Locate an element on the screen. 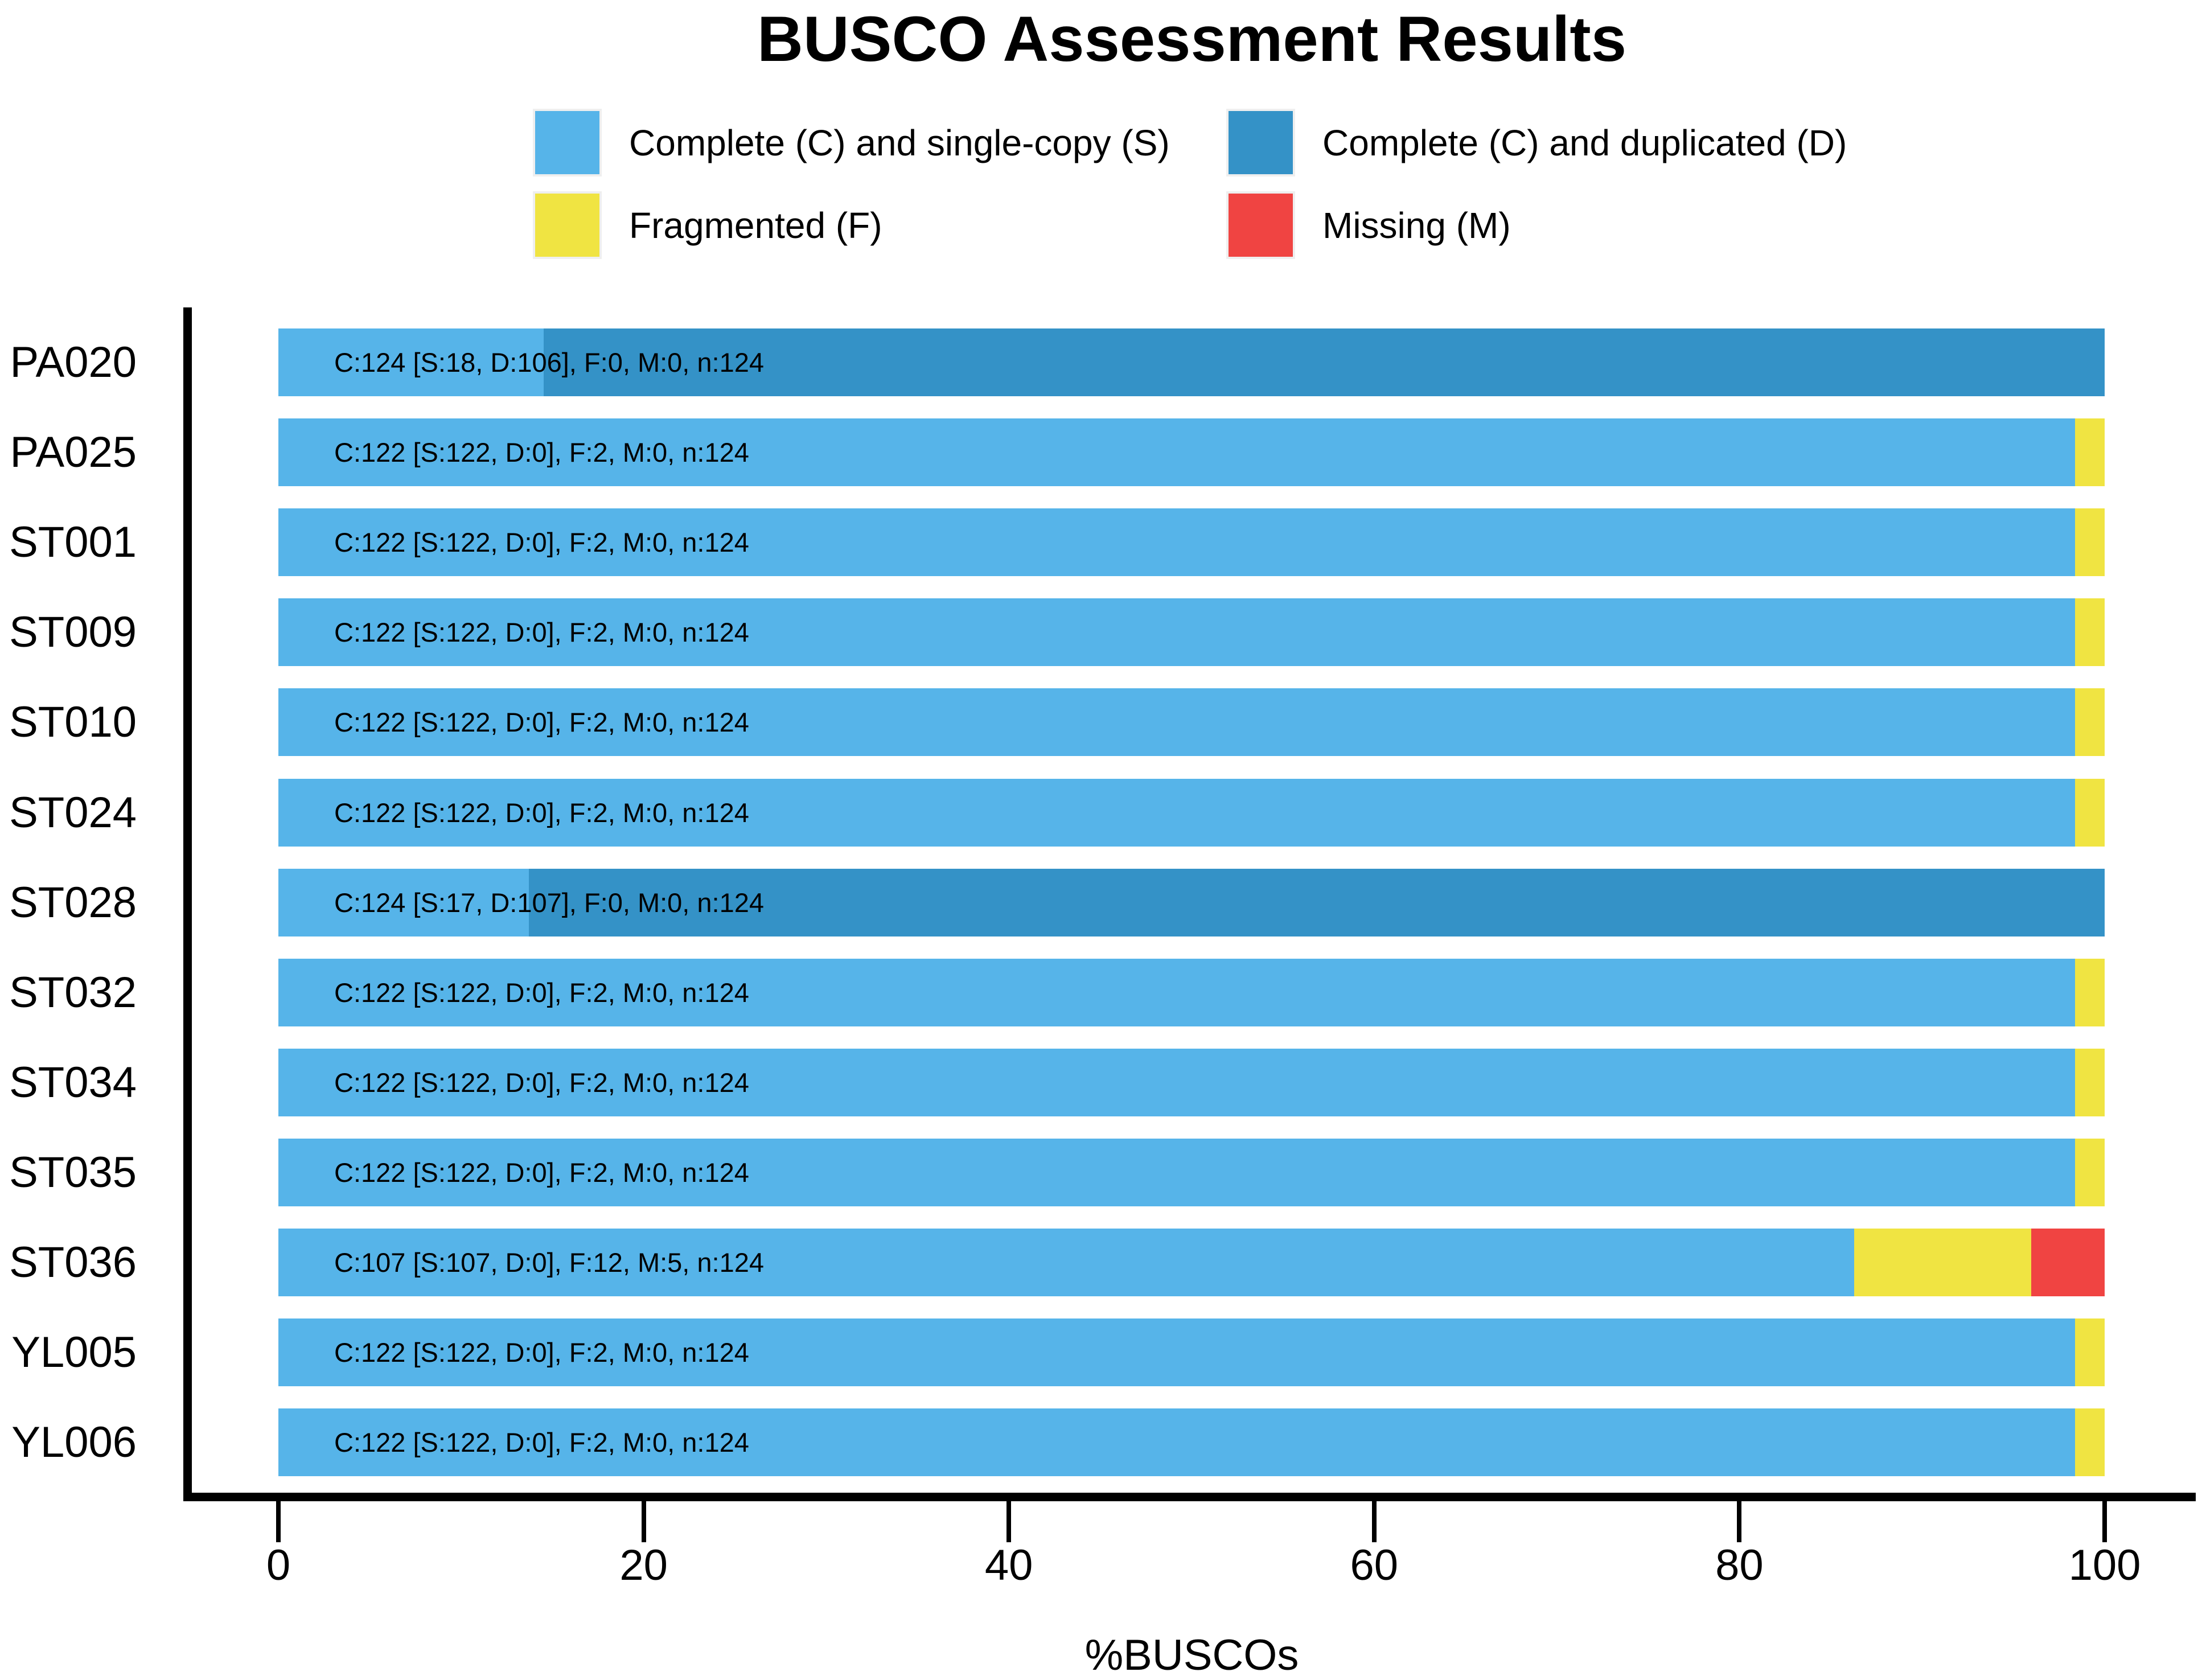  x-tick-label: 60 is located at coordinates (1374, 1565).